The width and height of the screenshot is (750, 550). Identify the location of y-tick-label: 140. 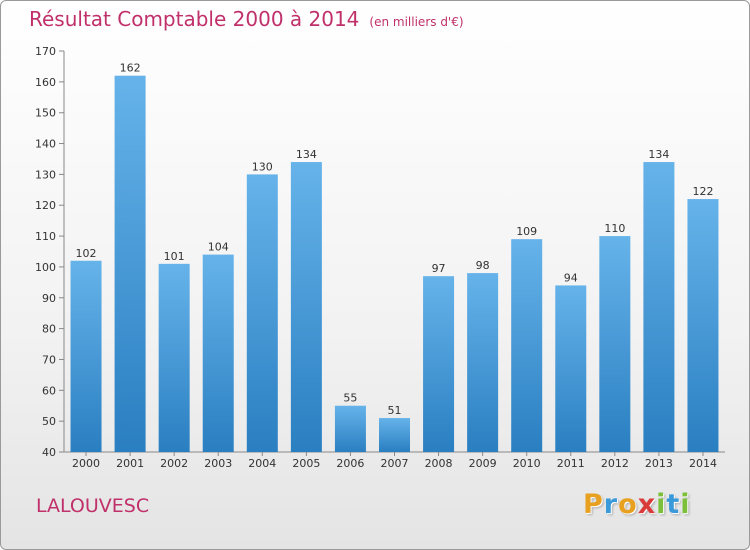
(45, 144).